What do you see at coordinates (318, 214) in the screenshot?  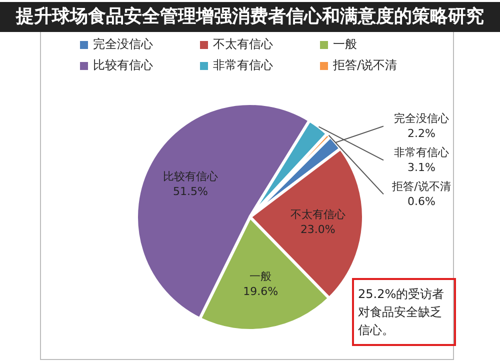 I see `slice-label: 不太有信心` at bounding box center [318, 214].